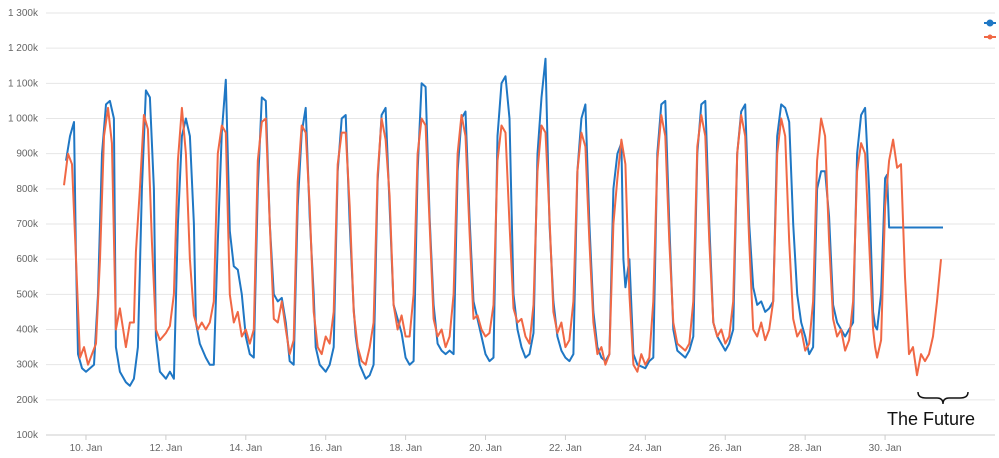 The width and height of the screenshot is (999, 458). I want to click on future-annotation: The Future, so click(931, 410).